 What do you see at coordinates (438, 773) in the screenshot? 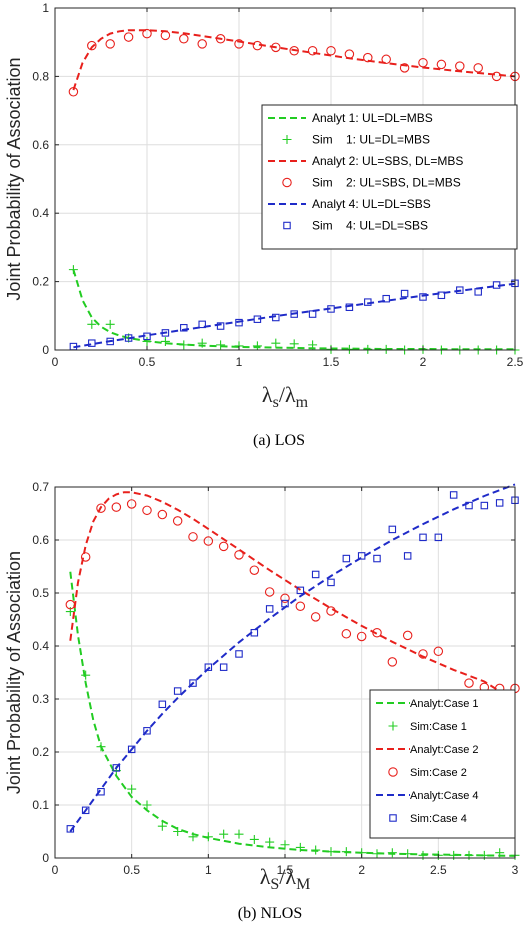
I see `chart-nlos-legend-label: Sim:Case 2` at bounding box center [438, 773].